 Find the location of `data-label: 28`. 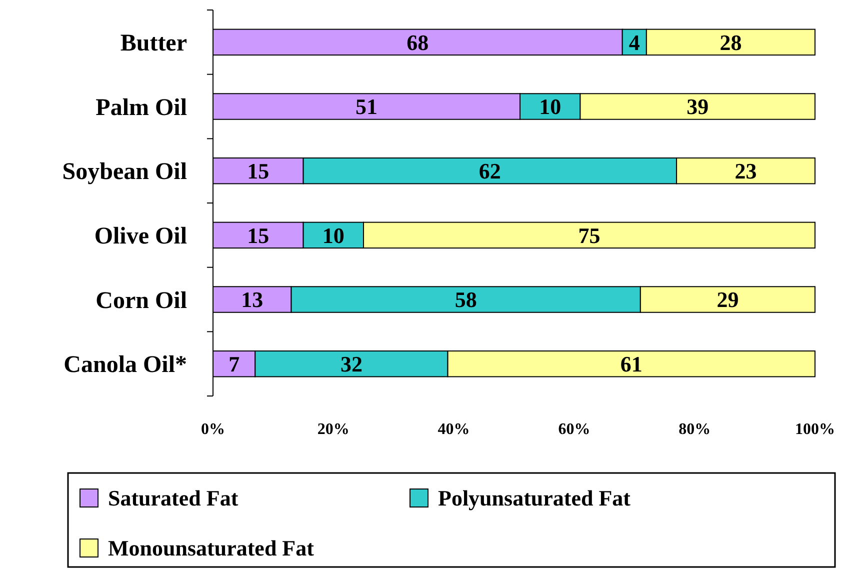

data-label: 28 is located at coordinates (731, 42).